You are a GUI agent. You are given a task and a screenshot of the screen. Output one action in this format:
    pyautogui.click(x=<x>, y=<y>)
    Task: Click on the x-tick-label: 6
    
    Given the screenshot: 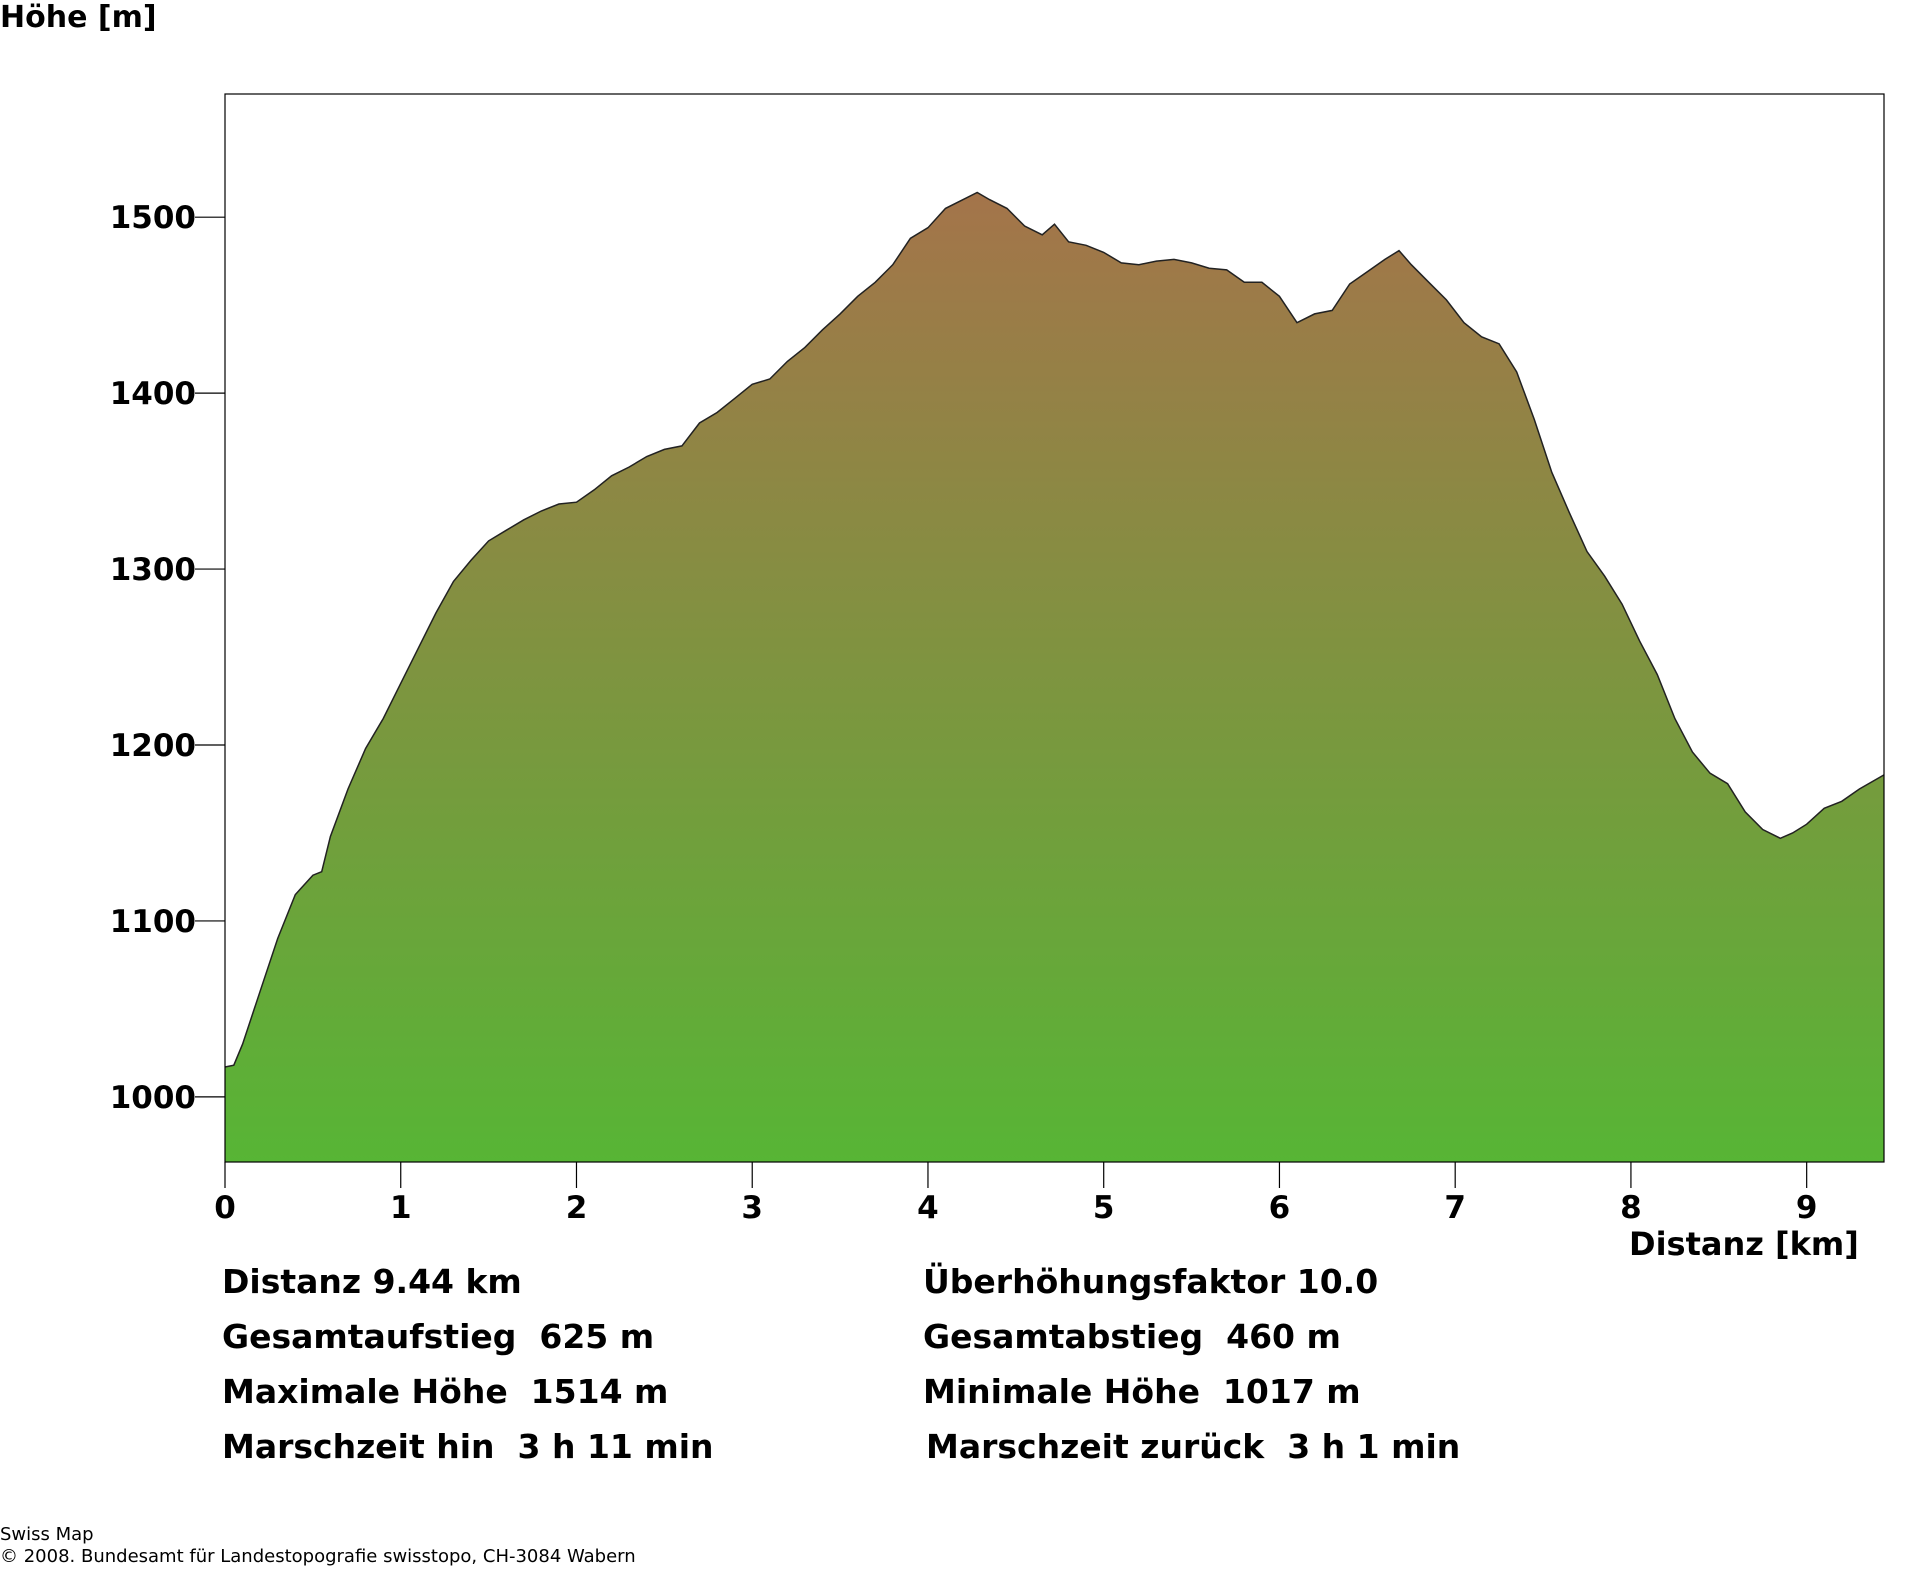 What is the action you would take?
    pyautogui.click(x=1280, y=1208)
    